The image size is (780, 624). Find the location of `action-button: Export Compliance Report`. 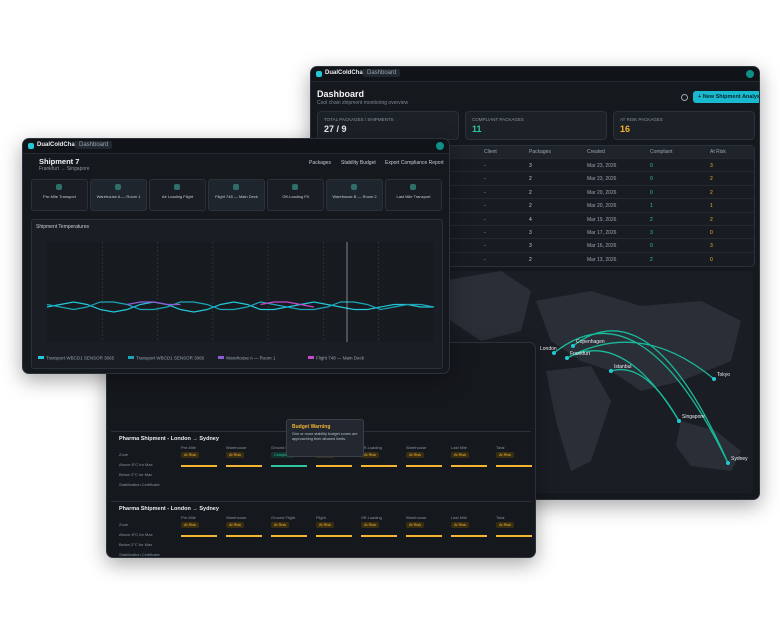

action-button: Export Compliance Report is located at coordinates (414, 163).